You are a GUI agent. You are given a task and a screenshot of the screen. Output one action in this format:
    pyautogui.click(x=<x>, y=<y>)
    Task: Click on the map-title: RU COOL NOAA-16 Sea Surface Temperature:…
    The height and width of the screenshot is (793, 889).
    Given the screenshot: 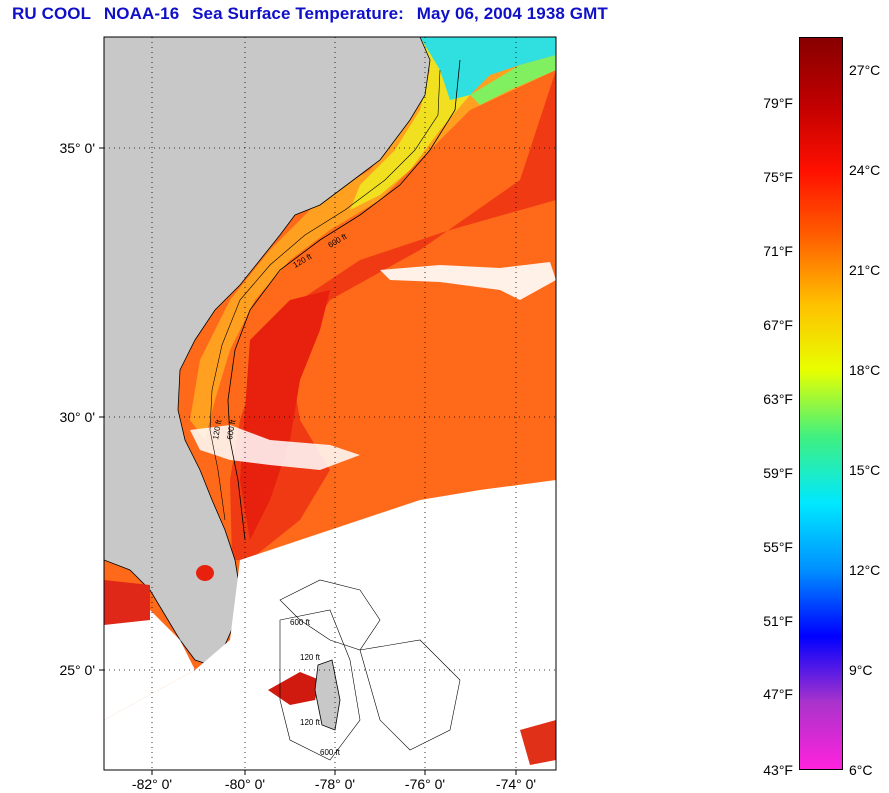 What is the action you would take?
    pyautogui.click(x=310, y=14)
    